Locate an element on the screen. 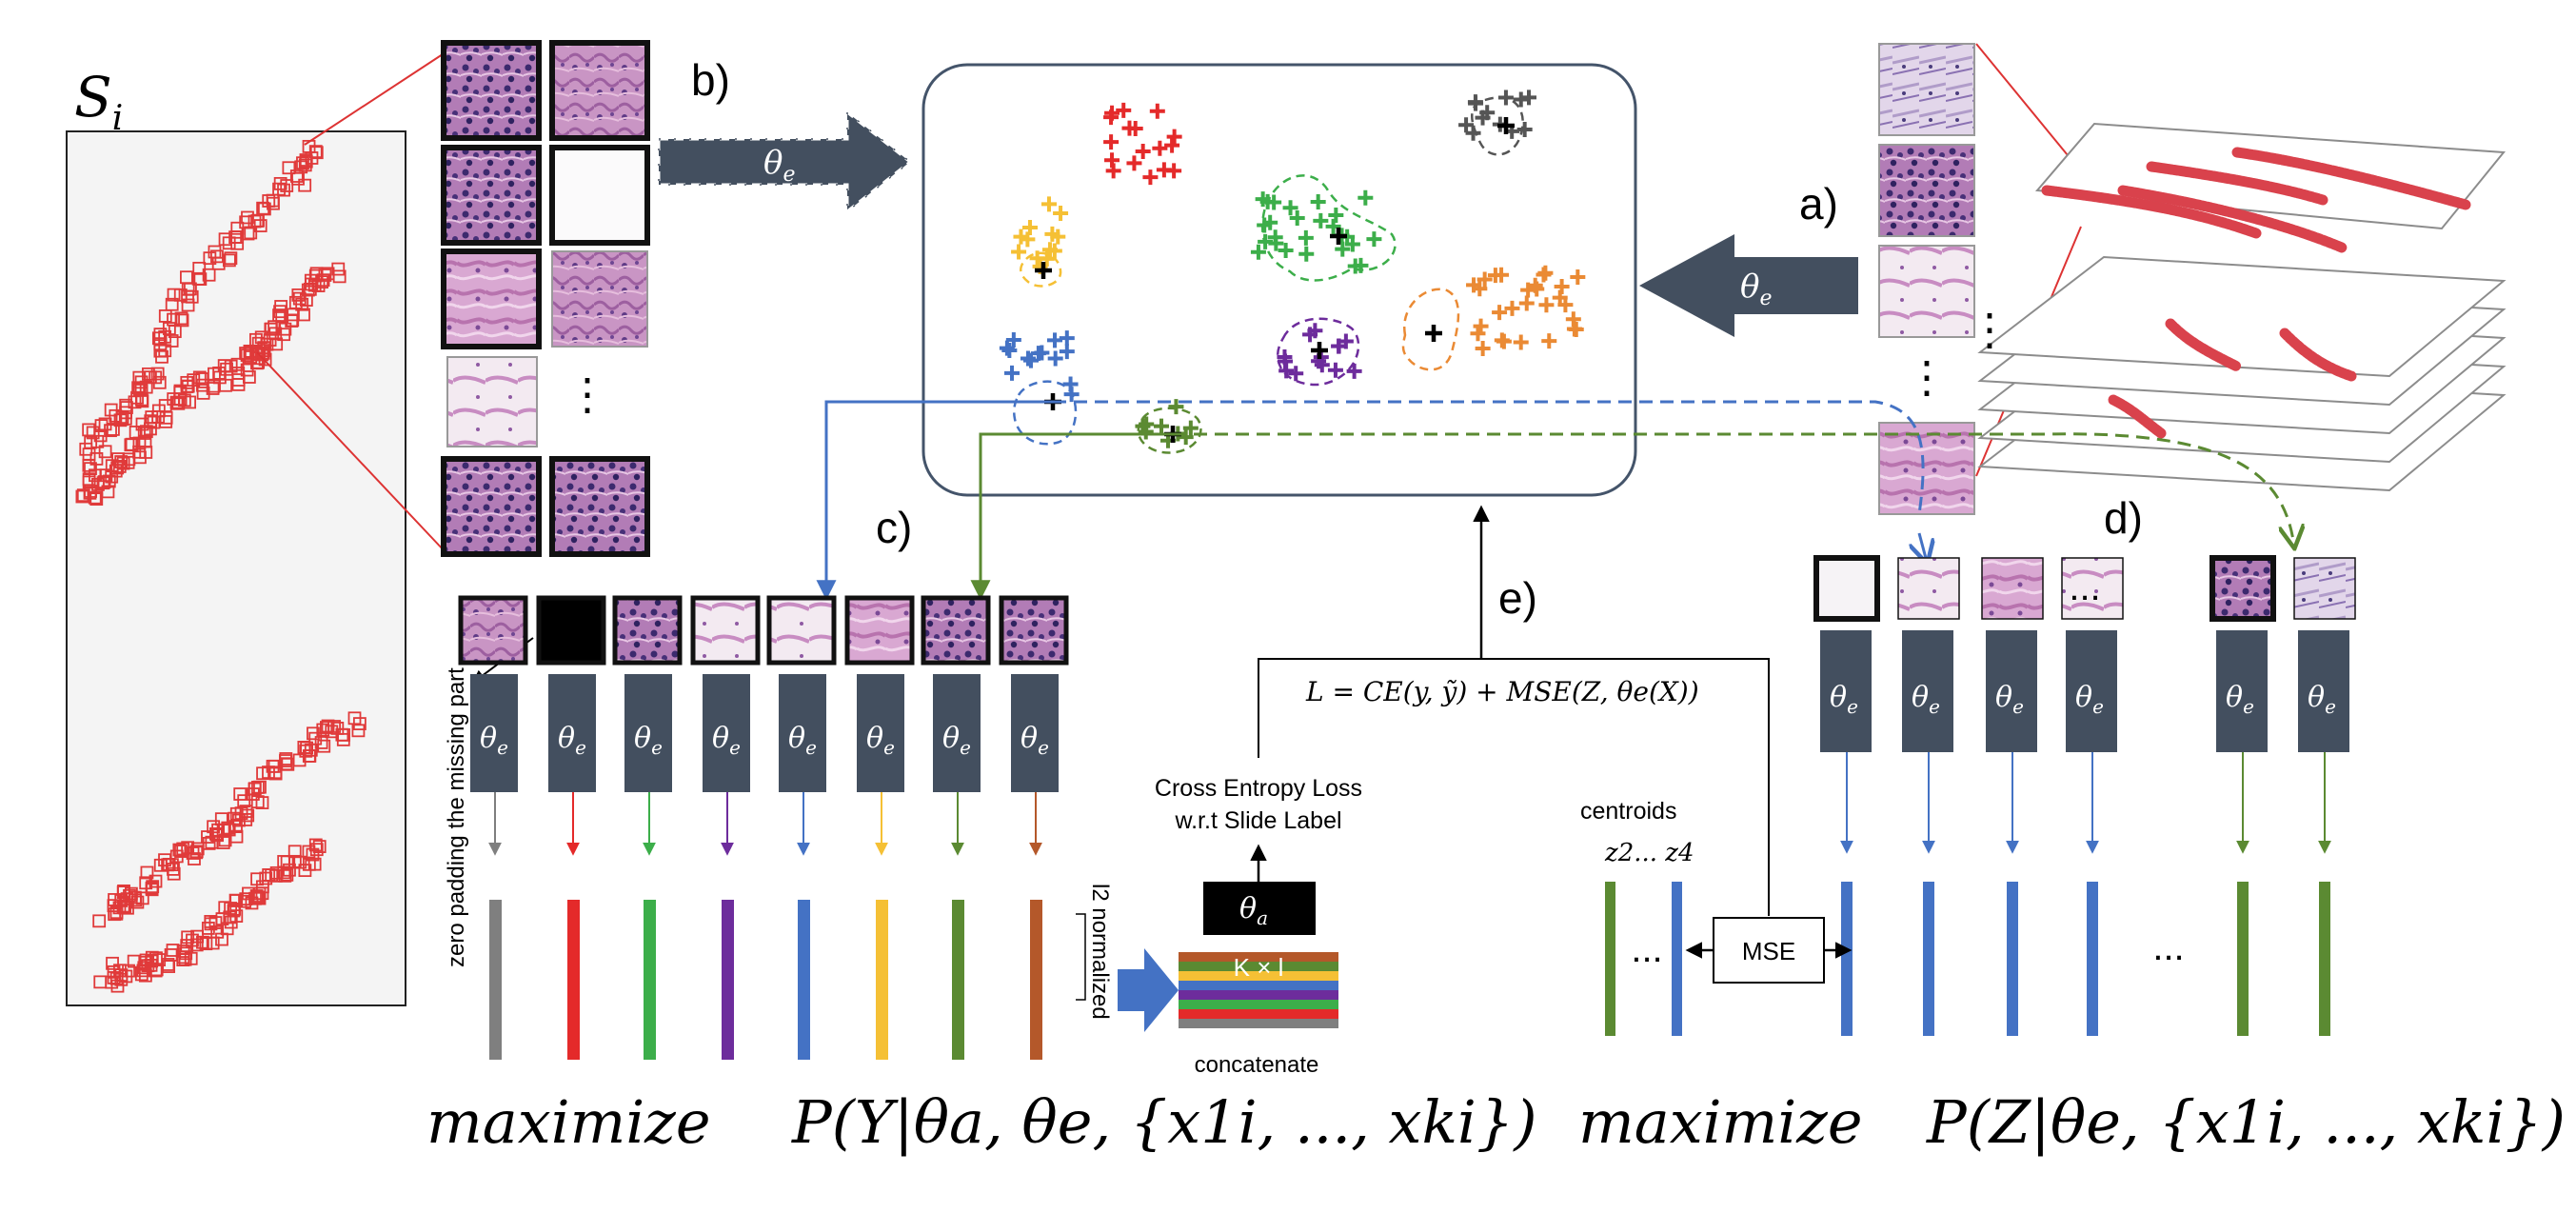  zoom-line-a-top is located at coordinates (2030, 110).